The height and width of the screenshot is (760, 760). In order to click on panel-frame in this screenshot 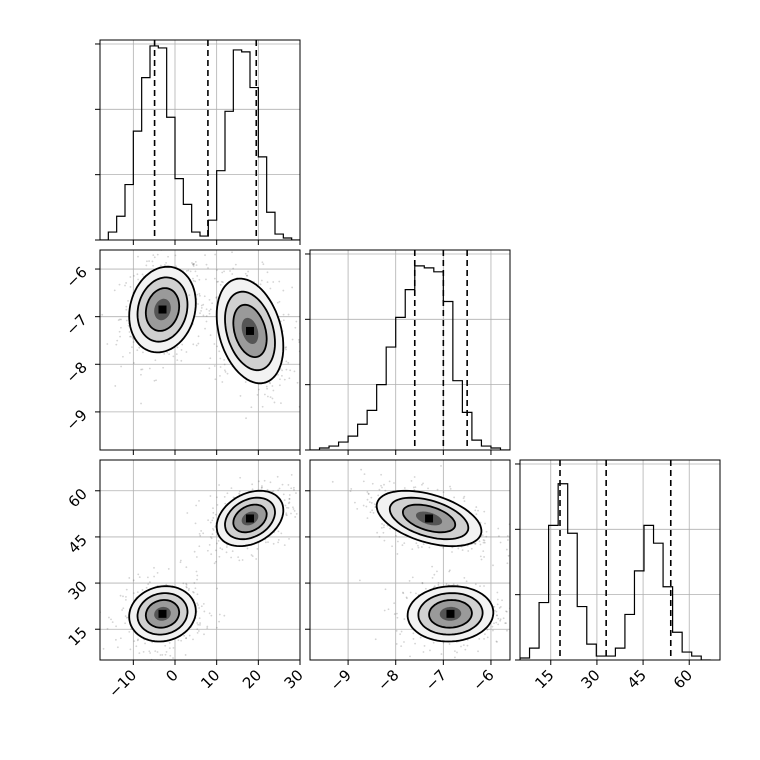, I will do `click(410, 350)`.